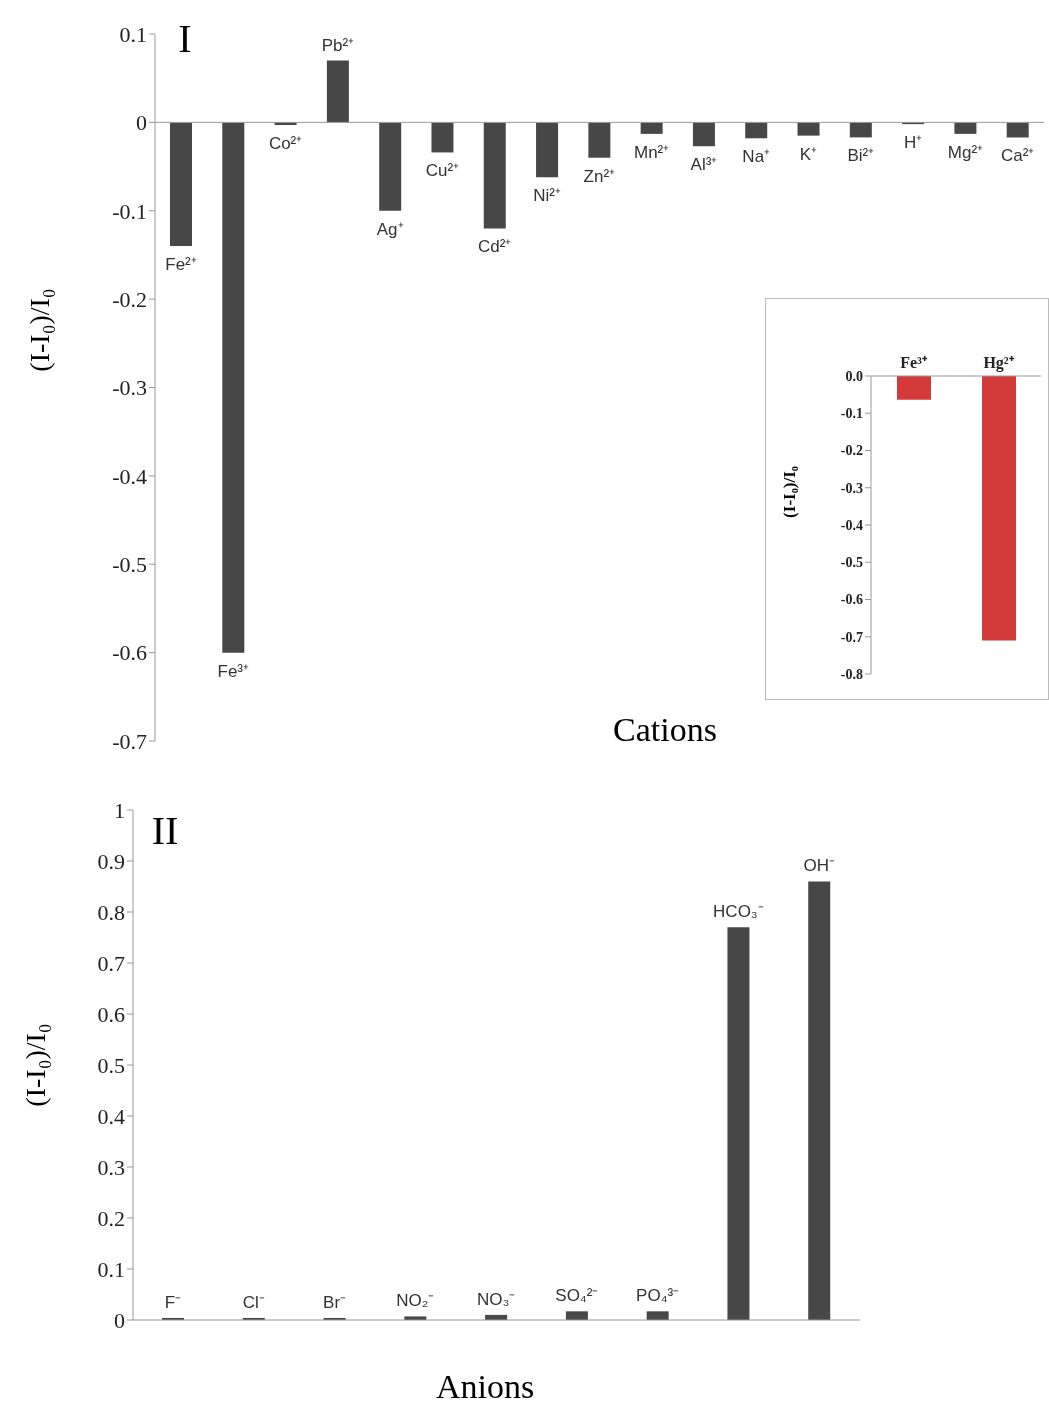 The height and width of the screenshot is (1405, 1049). I want to click on y-tick-label: 0.9, so click(111, 861).